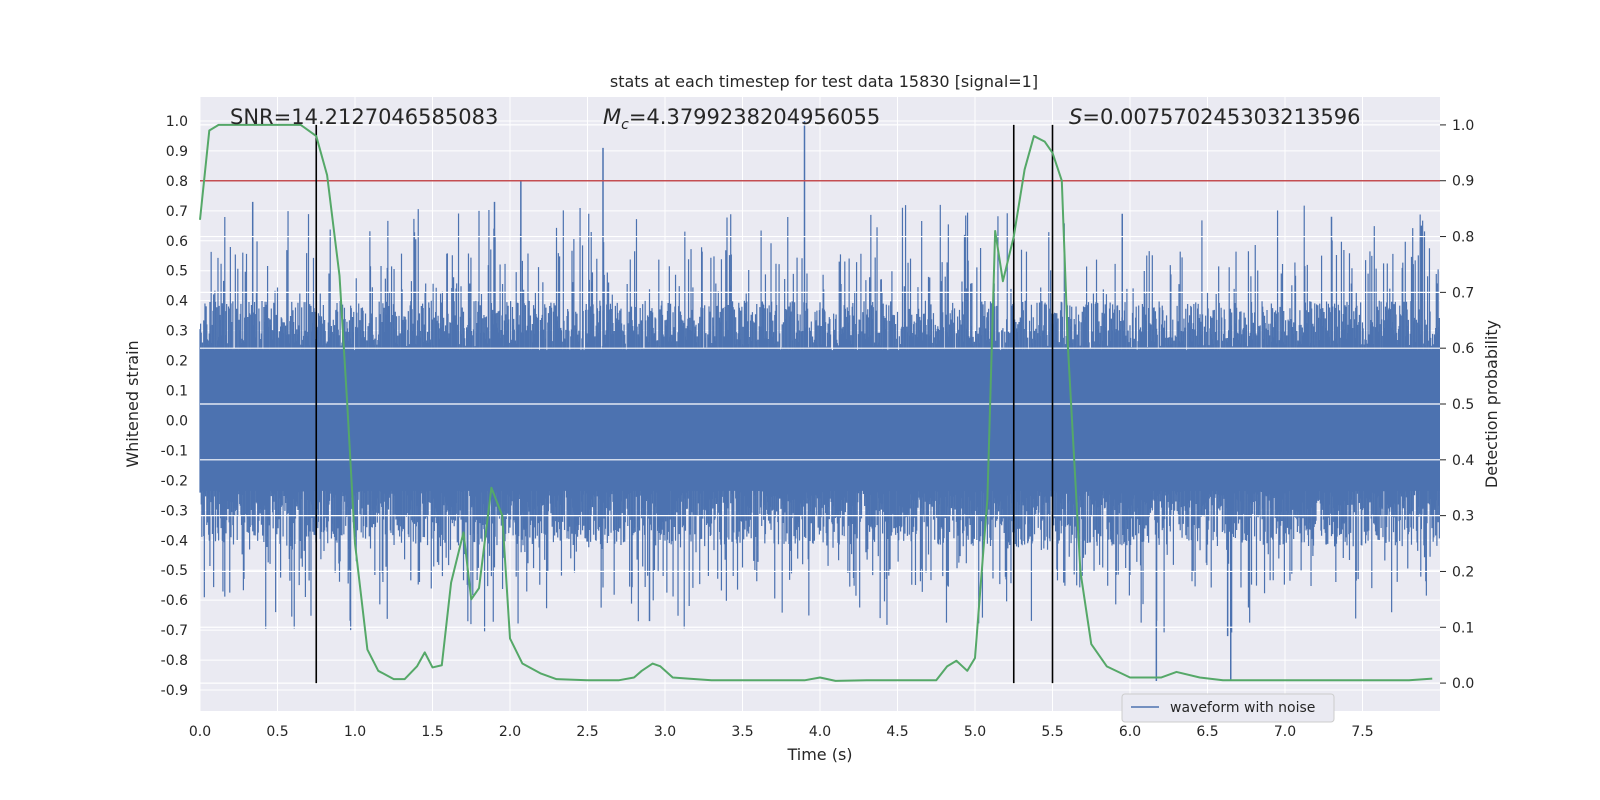 This screenshot has width=1600, height=800. What do you see at coordinates (1463, 182) in the screenshot?
I see `y2-tick-label: 0.9` at bounding box center [1463, 182].